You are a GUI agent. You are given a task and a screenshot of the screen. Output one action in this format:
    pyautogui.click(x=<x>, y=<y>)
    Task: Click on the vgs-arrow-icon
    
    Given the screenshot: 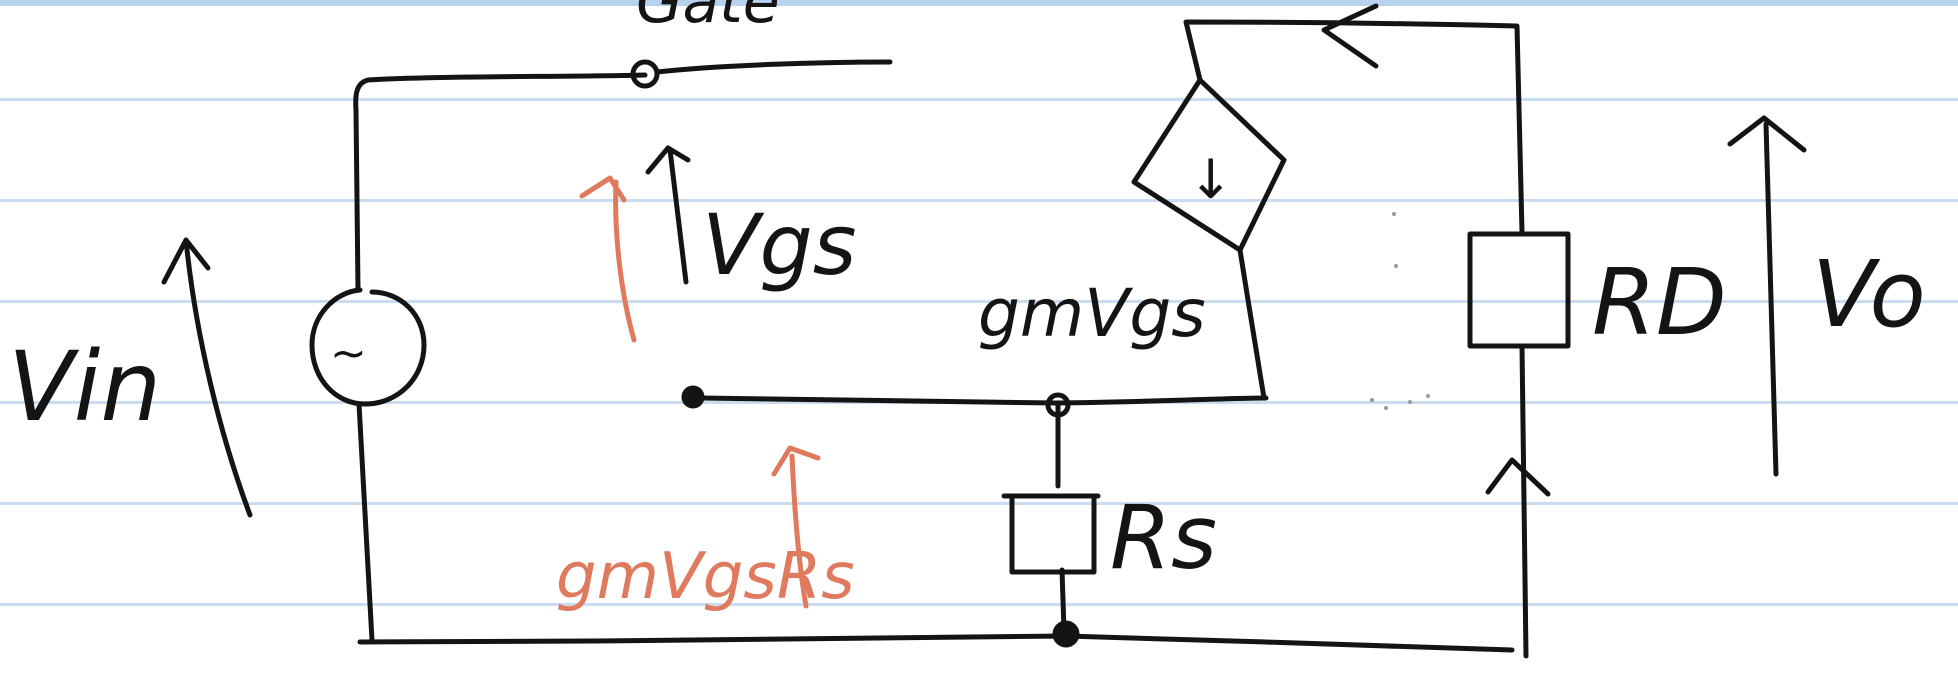 What is the action you would take?
    pyautogui.click(x=668, y=215)
    